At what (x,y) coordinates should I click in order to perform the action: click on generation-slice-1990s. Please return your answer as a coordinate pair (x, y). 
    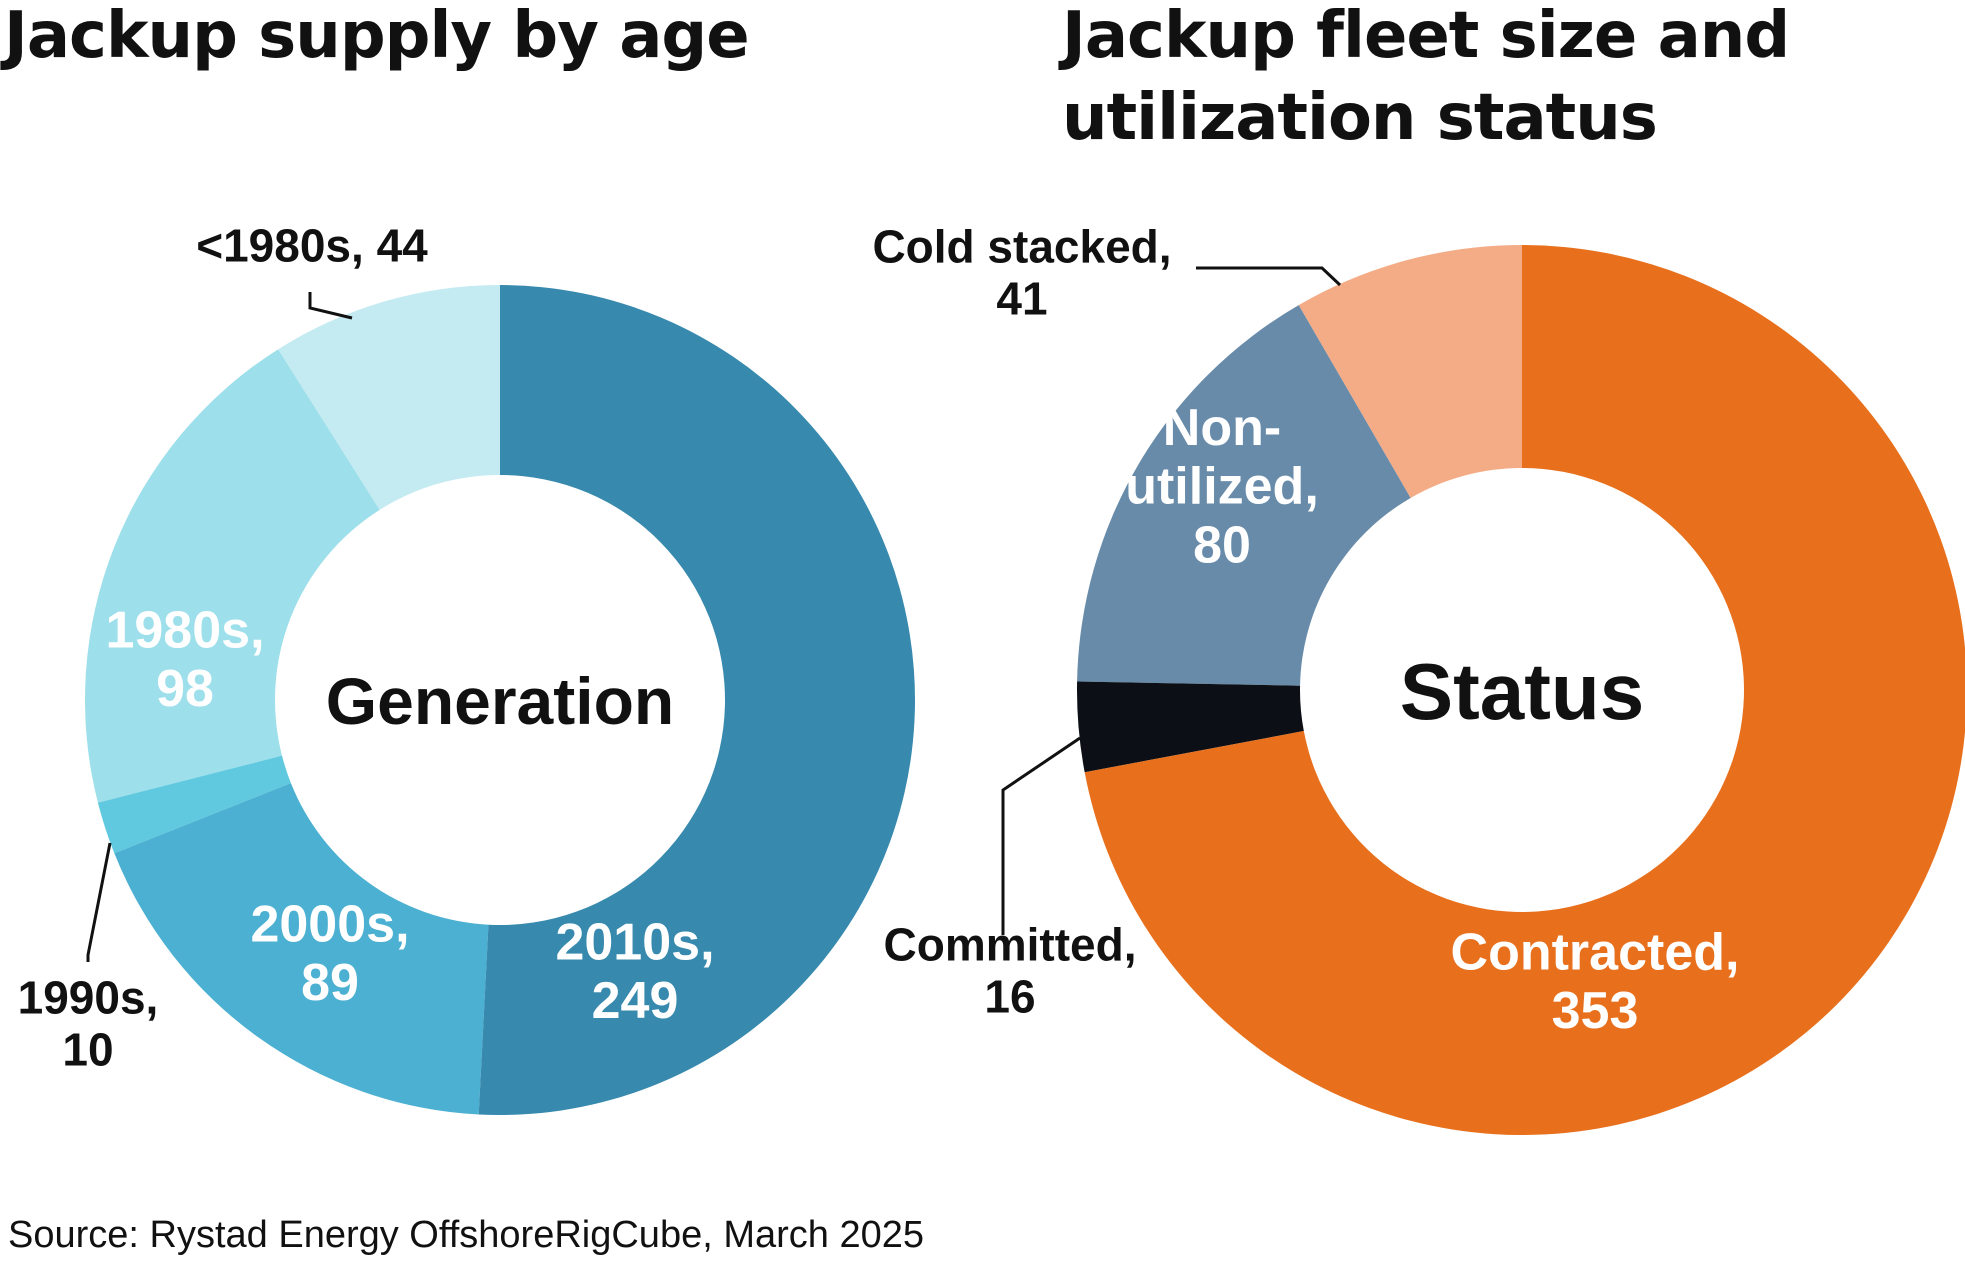
    Looking at the image, I should click on (194, 804).